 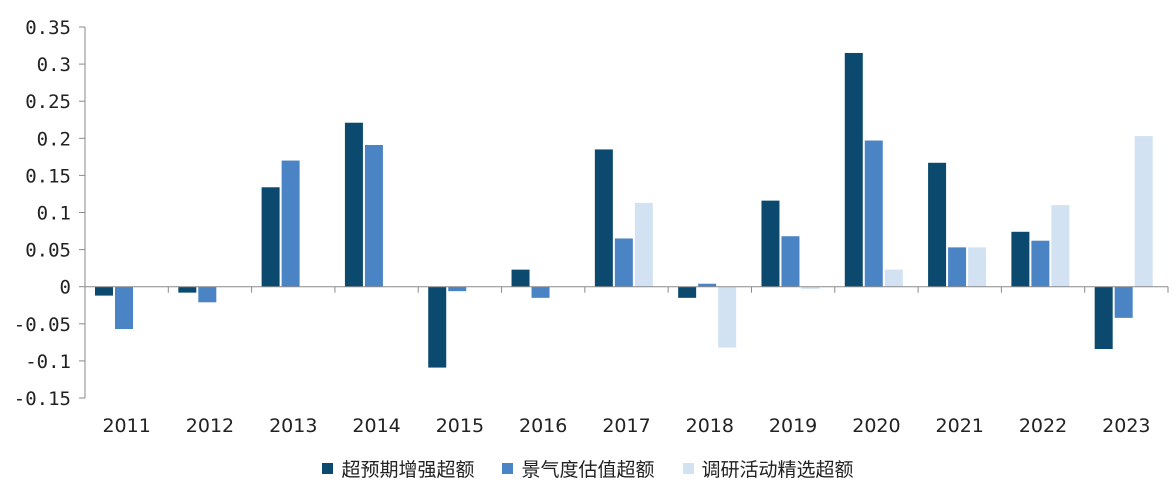 What do you see at coordinates (290, 223) in the screenshot?
I see `bar-series-2-2013` at bounding box center [290, 223].